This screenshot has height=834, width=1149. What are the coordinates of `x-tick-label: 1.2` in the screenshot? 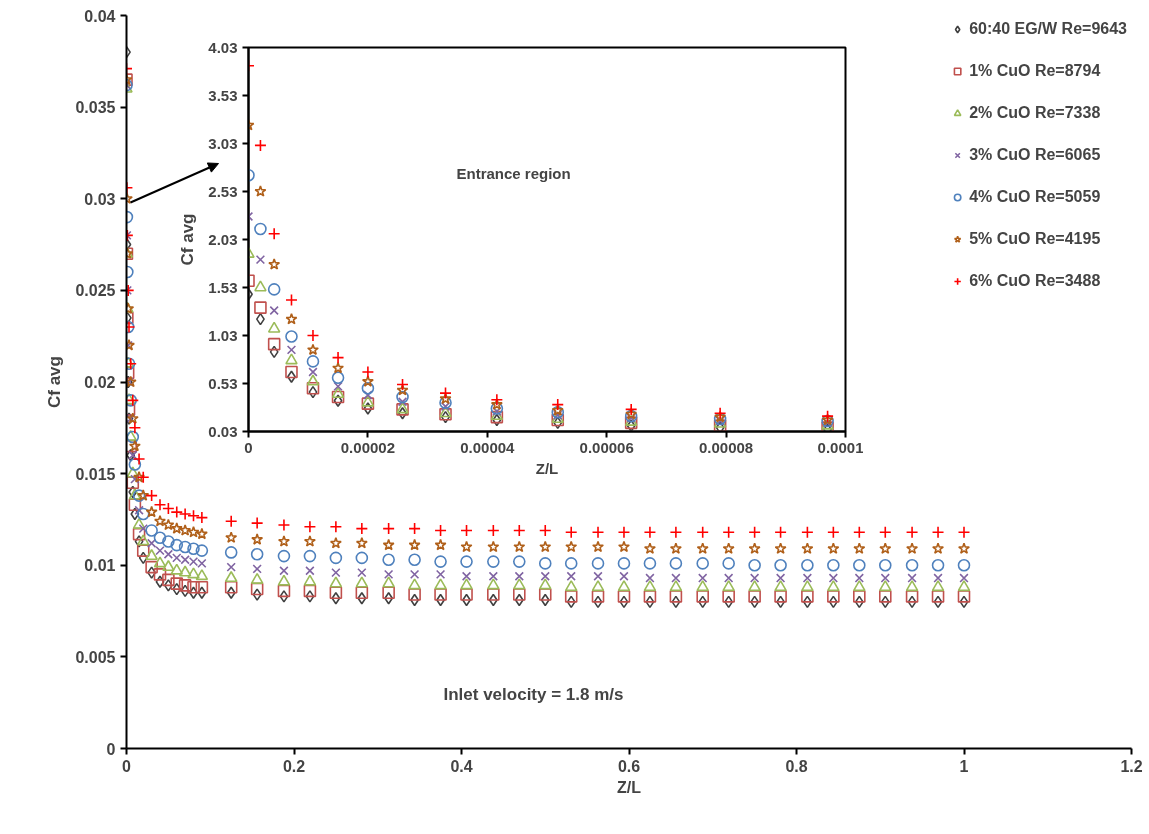 It's located at (1131, 766).